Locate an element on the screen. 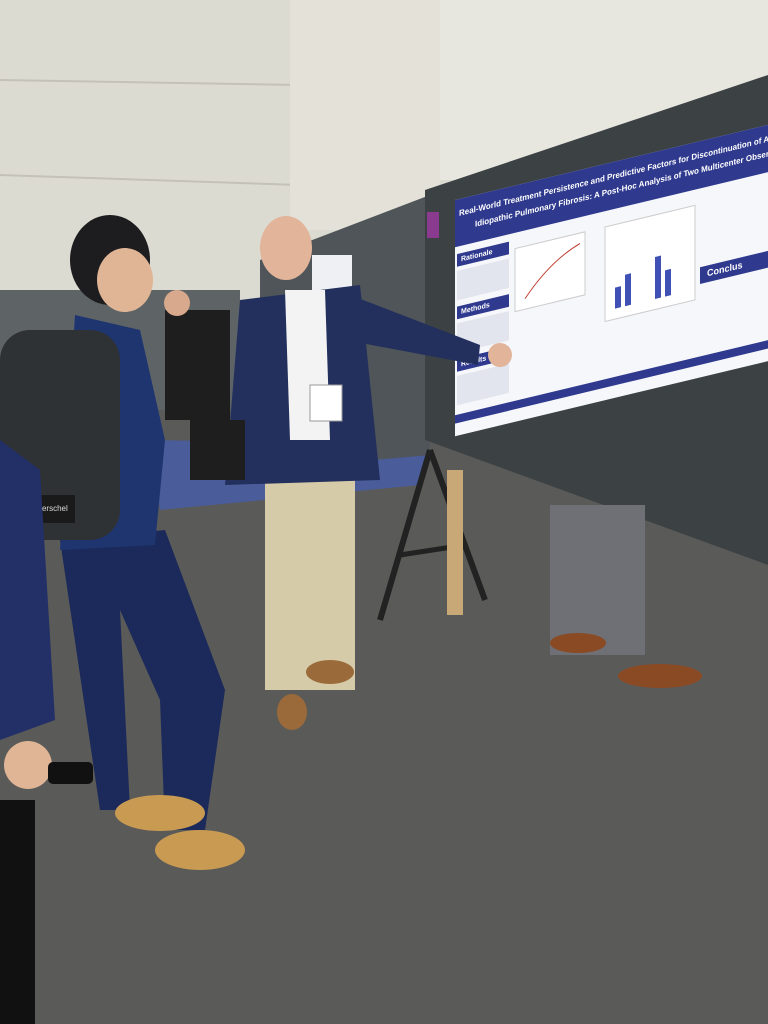  foreground-jacket is located at coordinates (27, 590).